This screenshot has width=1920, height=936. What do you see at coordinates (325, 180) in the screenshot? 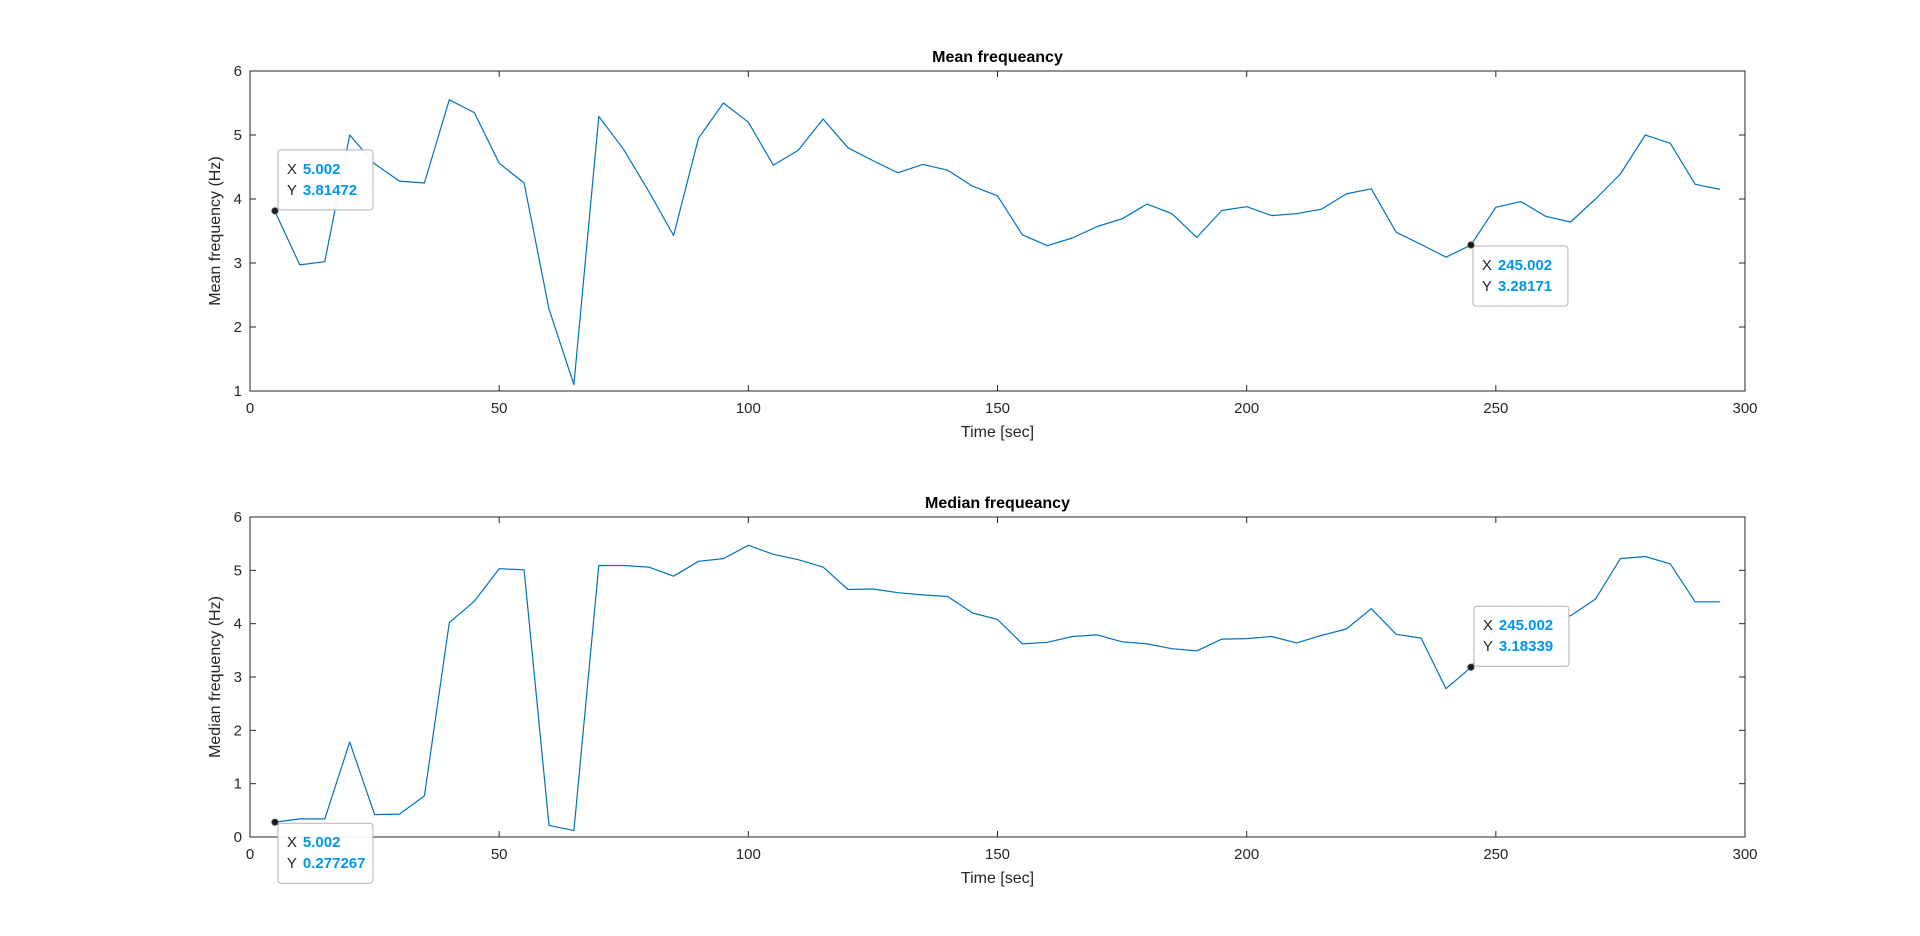
I see `datatip: X 5.002 Y 3.81472` at bounding box center [325, 180].